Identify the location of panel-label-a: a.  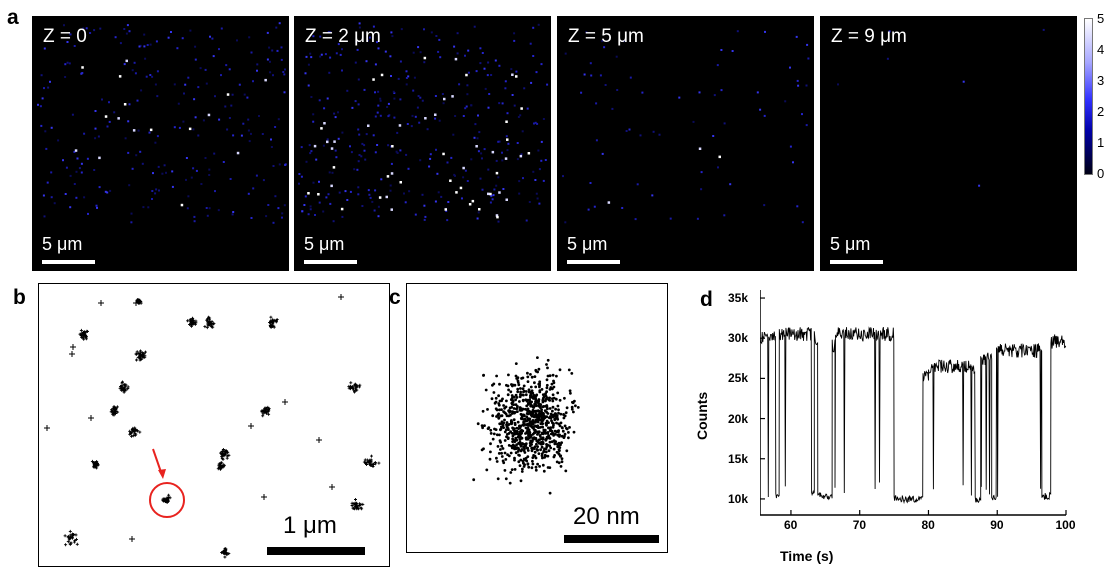
(13, 17).